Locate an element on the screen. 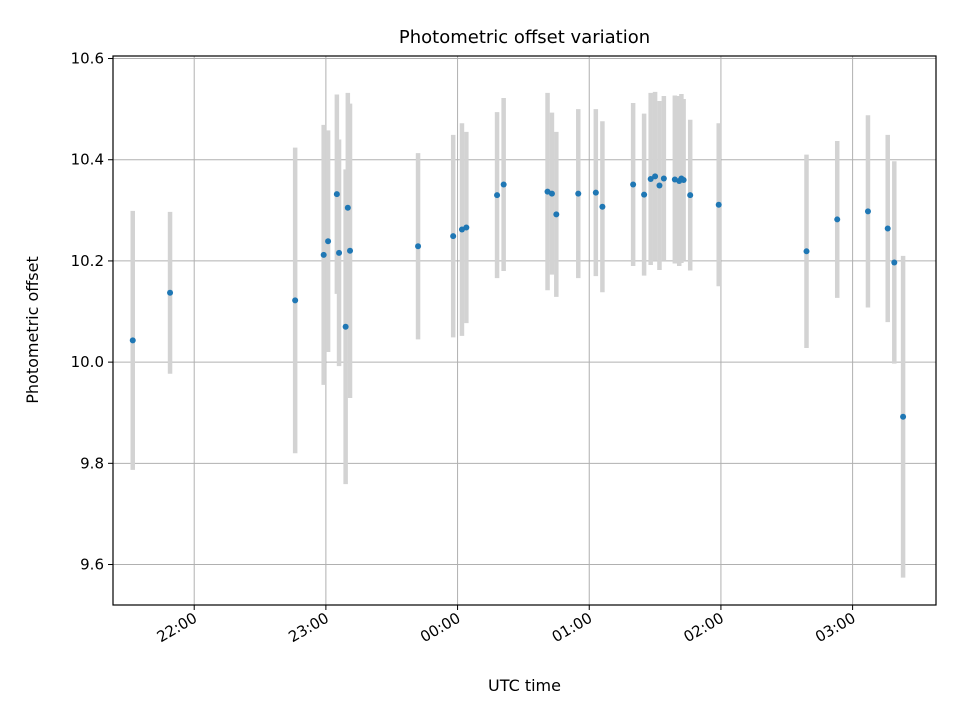 The width and height of the screenshot is (960, 720). y-tick-label: 10.0 is located at coordinates (87, 362).